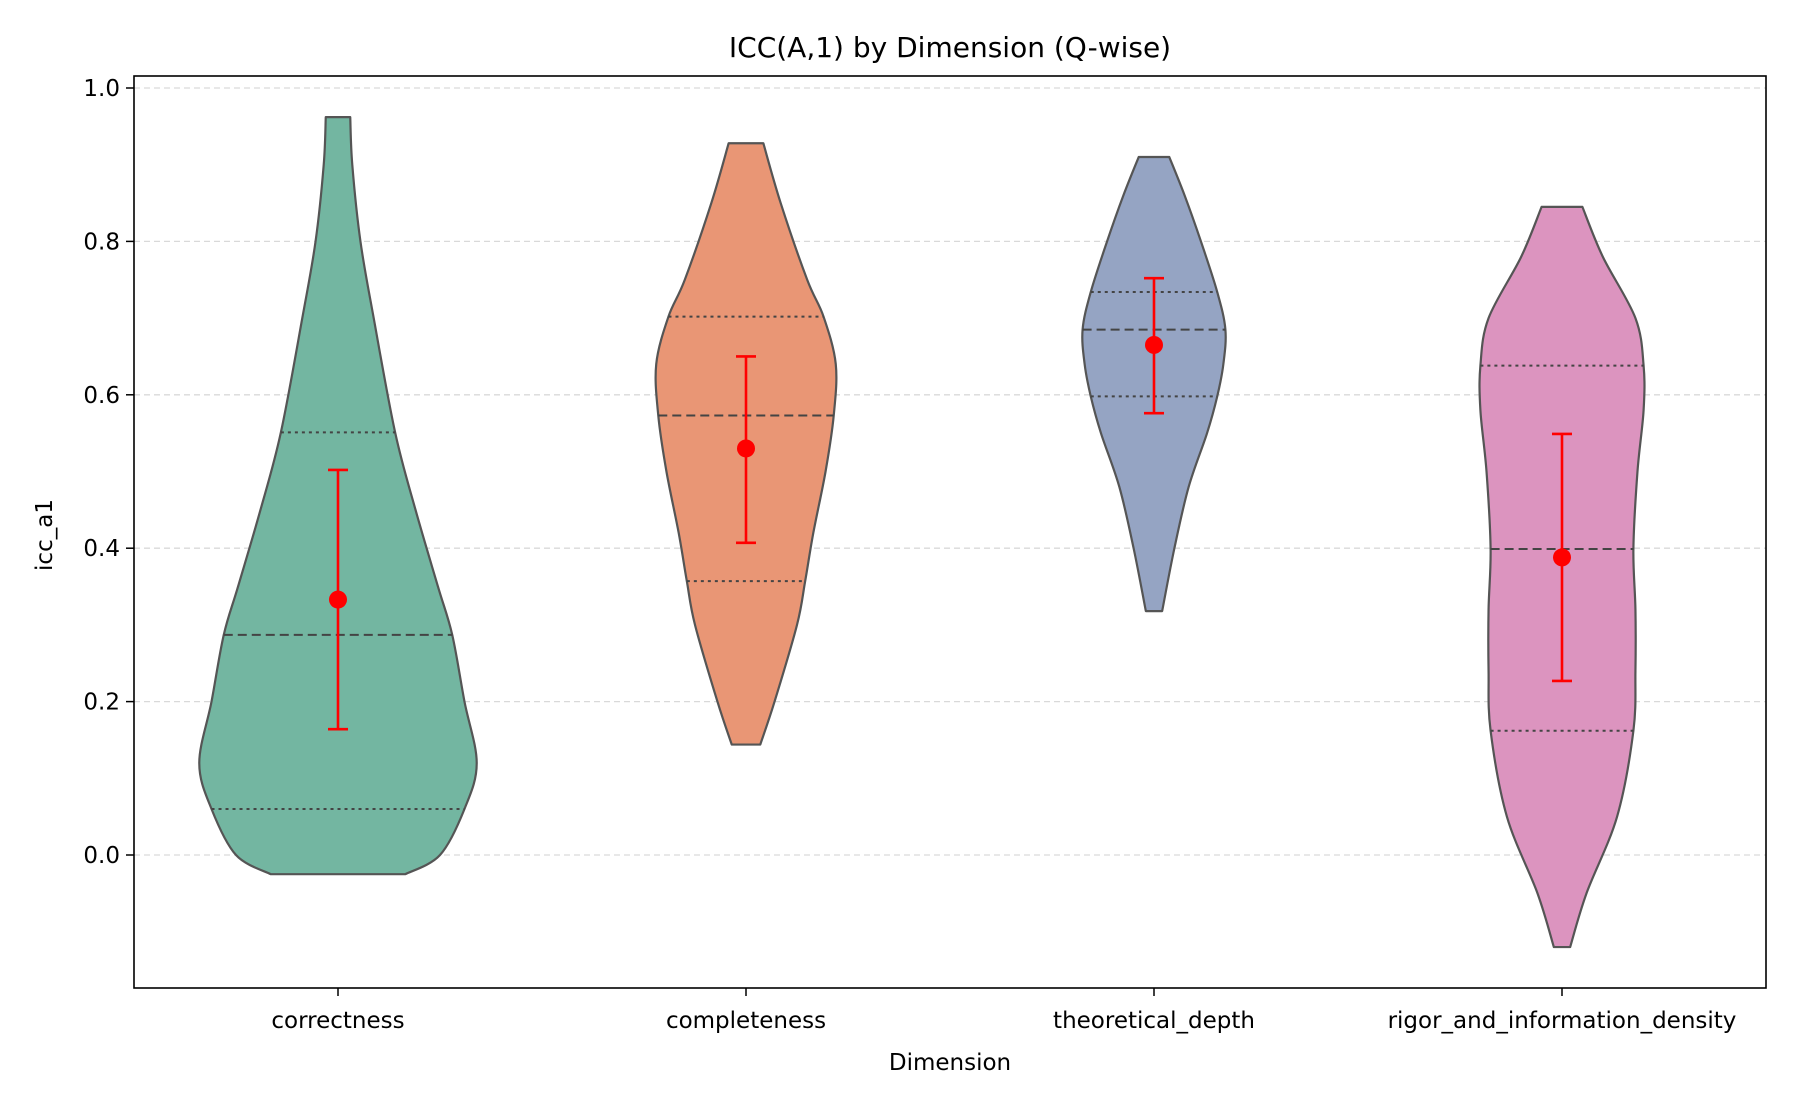 The height and width of the screenshot is (1100, 1800). I want to click on x-tick-label: theoretical_depth, so click(1154, 1021).